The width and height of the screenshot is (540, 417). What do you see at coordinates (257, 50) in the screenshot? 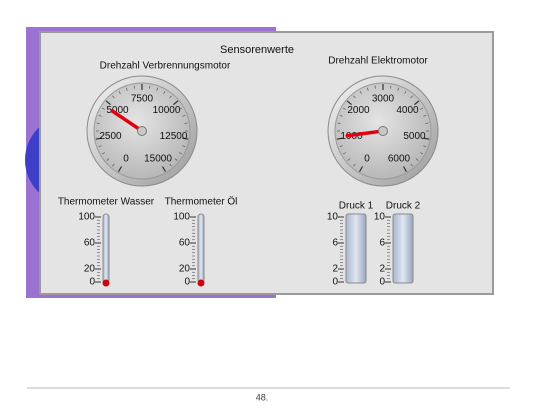
I see `panel-title: Sensorenwerte` at bounding box center [257, 50].